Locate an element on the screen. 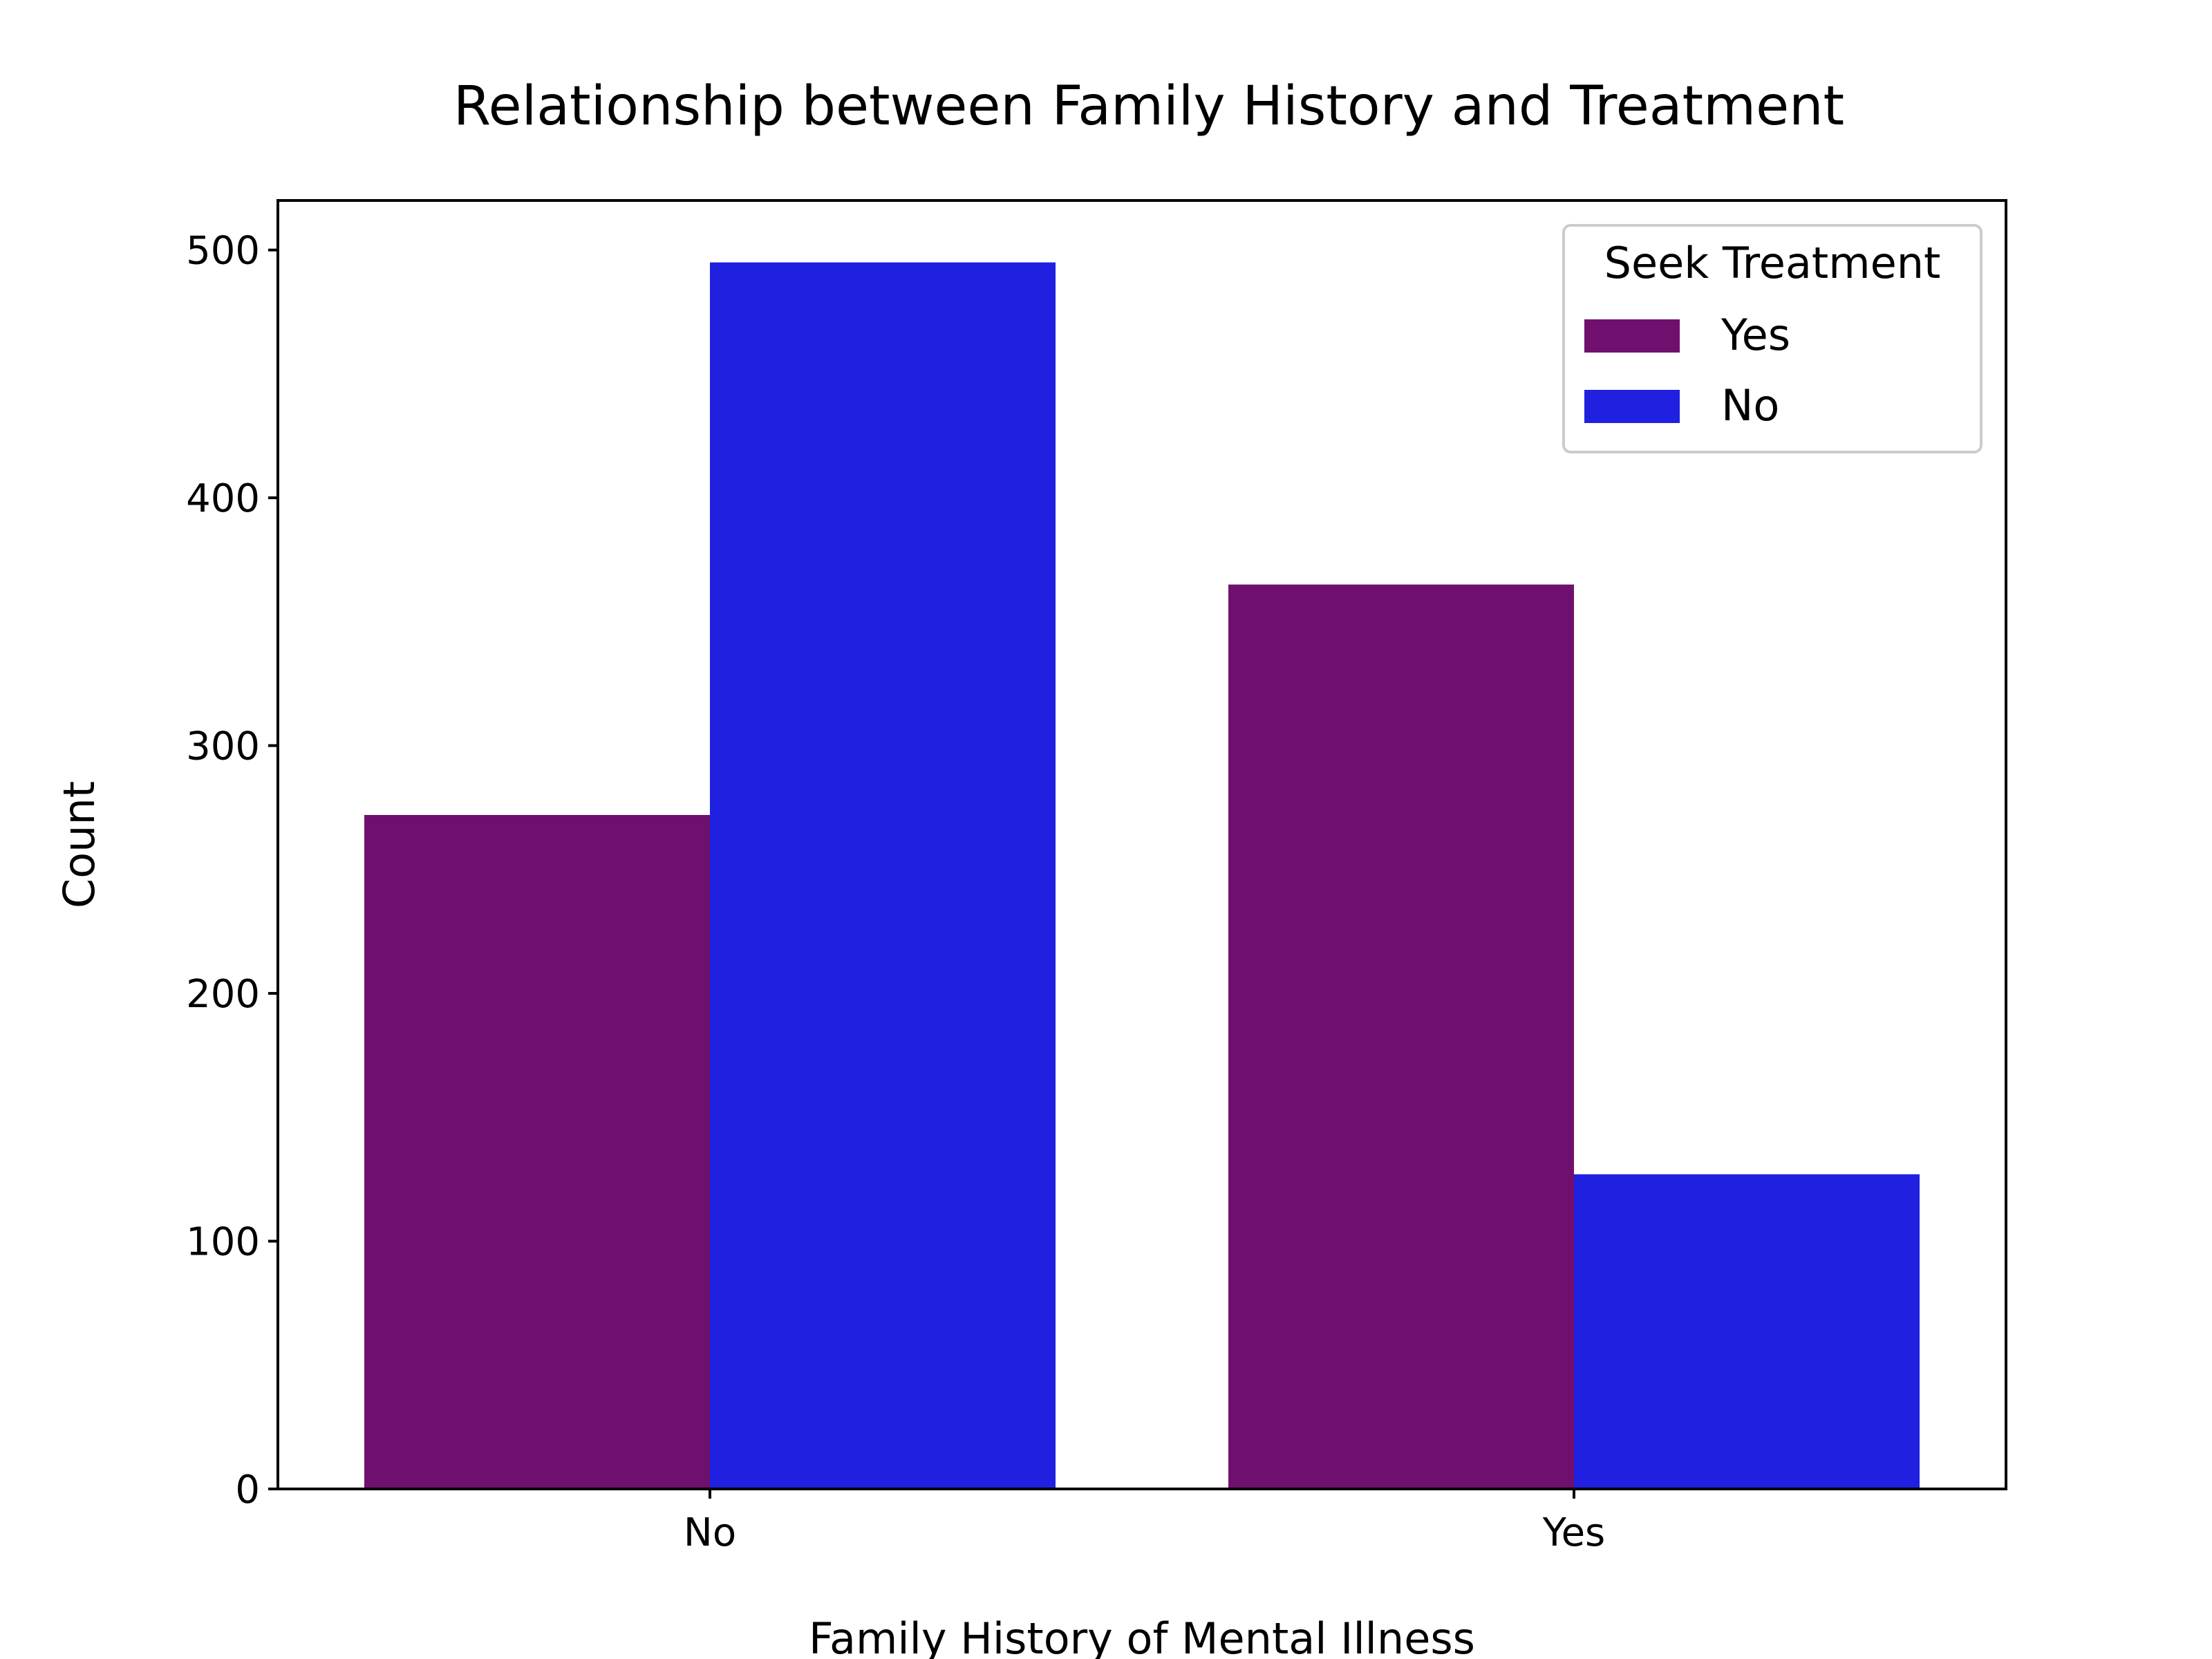 This screenshot has height=1659, width=2212. y-tick-label: 200 is located at coordinates (223, 995).